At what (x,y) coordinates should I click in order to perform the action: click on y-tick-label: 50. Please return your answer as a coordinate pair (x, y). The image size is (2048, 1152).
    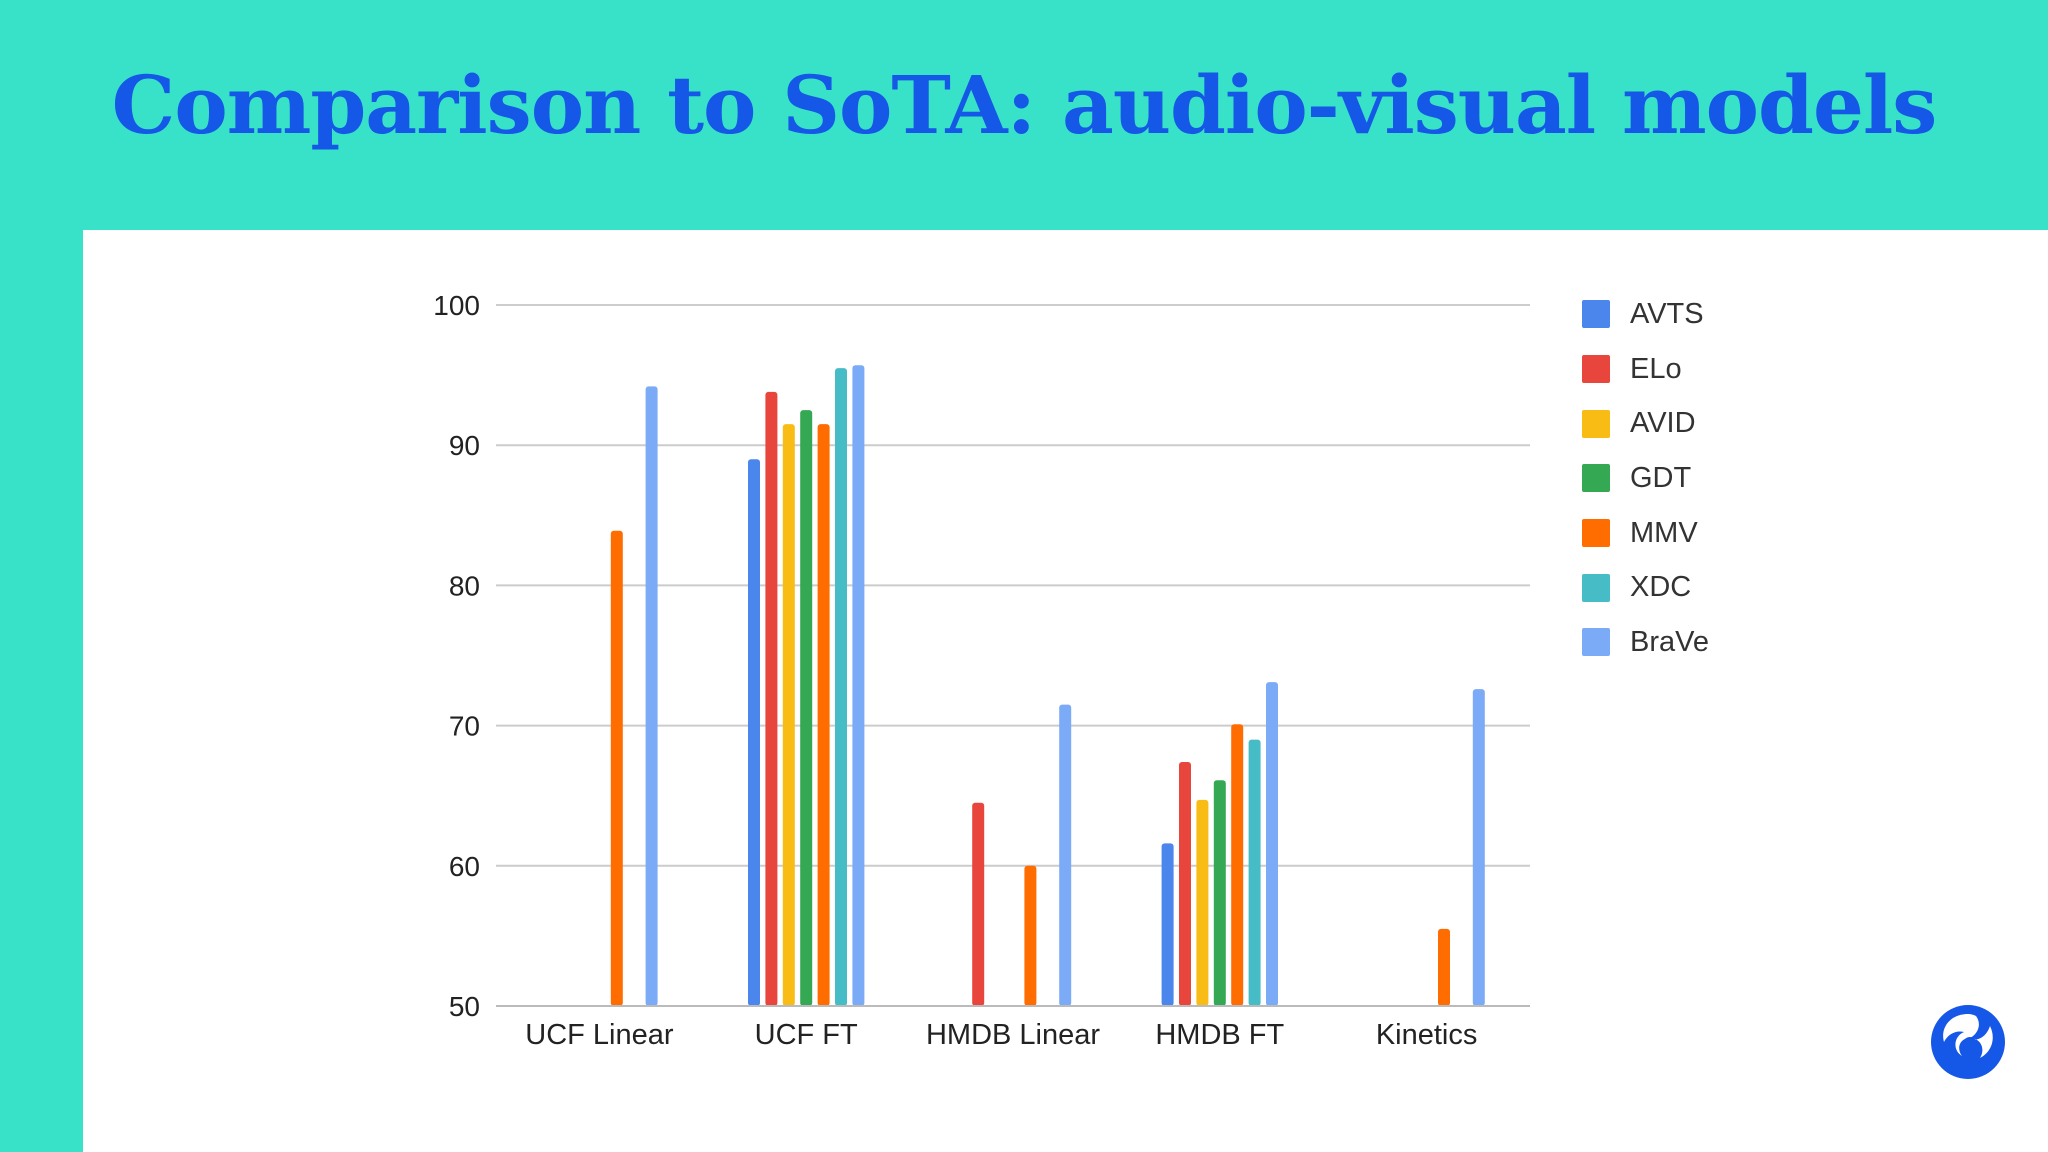
    Looking at the image, I should click on (464, 1006).